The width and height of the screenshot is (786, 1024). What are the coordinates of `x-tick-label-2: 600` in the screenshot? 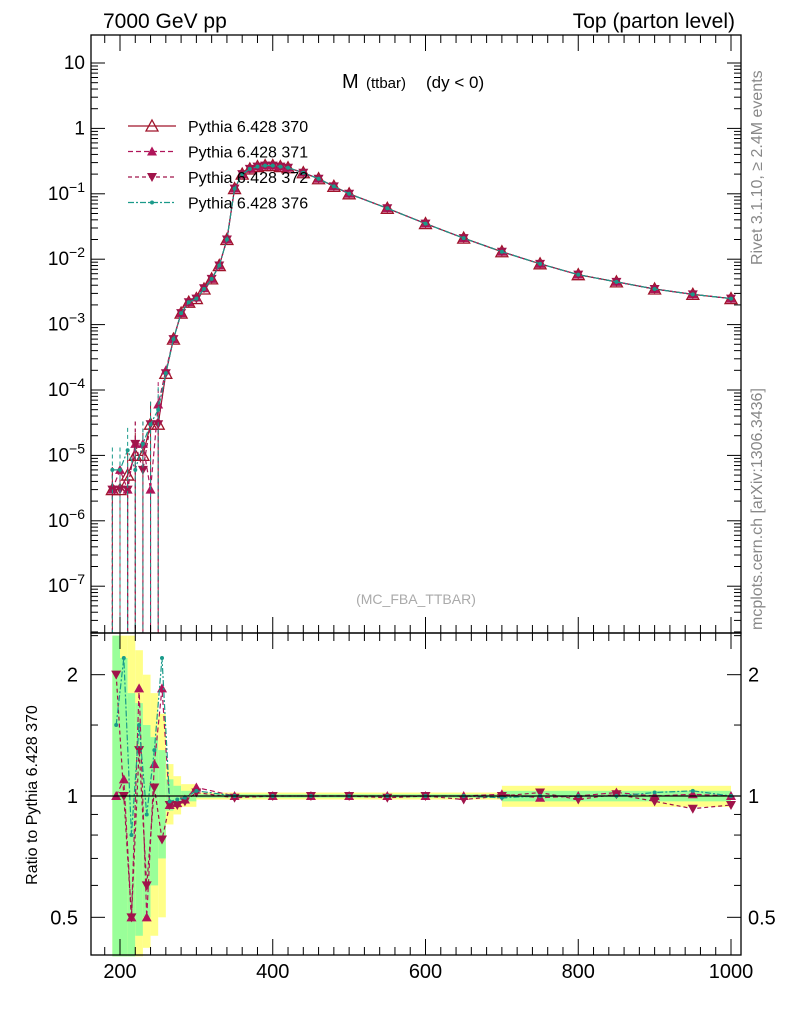 It's located at (425, 972).